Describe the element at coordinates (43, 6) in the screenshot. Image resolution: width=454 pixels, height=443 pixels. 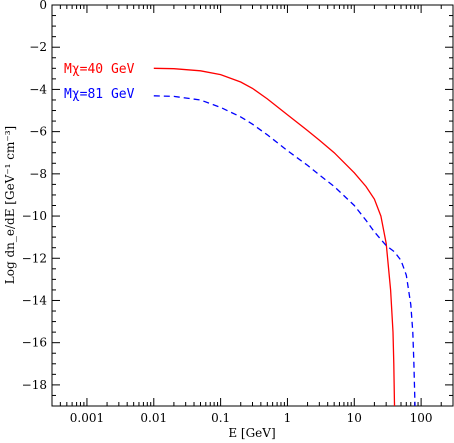
I see `y-tick-label: 0` at that location.